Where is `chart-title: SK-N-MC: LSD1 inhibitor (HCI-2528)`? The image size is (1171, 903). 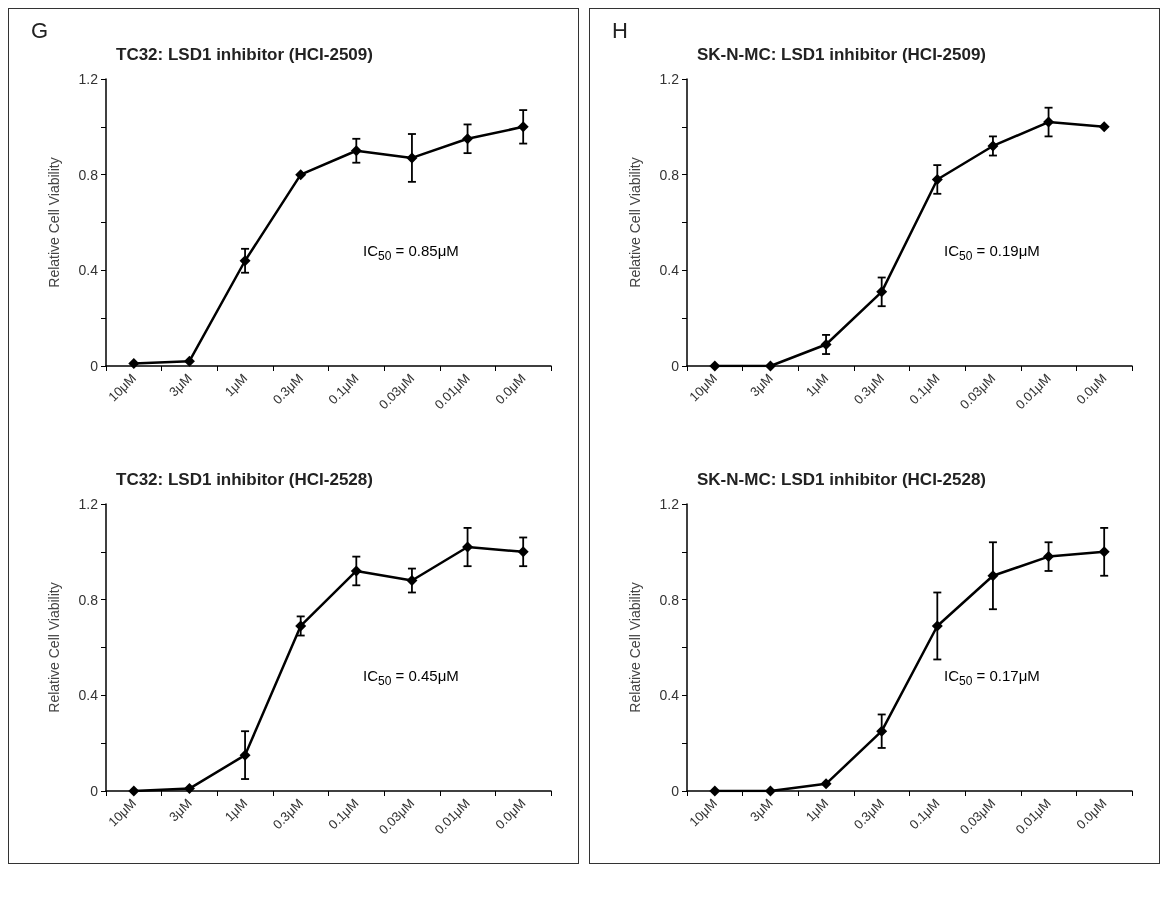 chart-title: SK-N-MC: LSD1 inhibitor (HCI-2528) is located at coordinates (841, 479).